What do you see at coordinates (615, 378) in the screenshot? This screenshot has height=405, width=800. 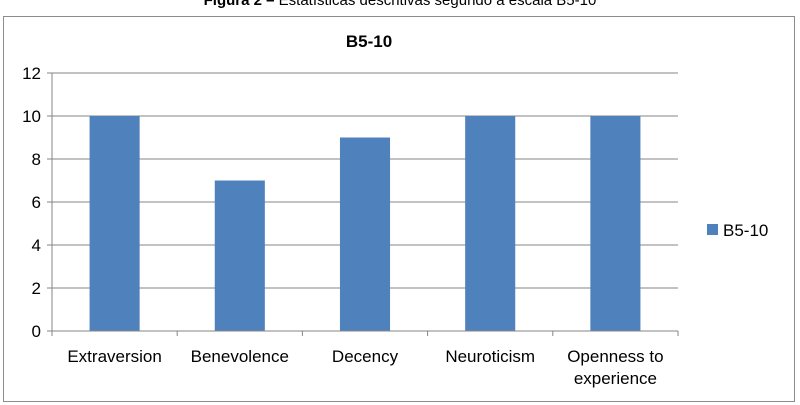 I see `x-tick-label: experience` at bounding box center [615, 378].